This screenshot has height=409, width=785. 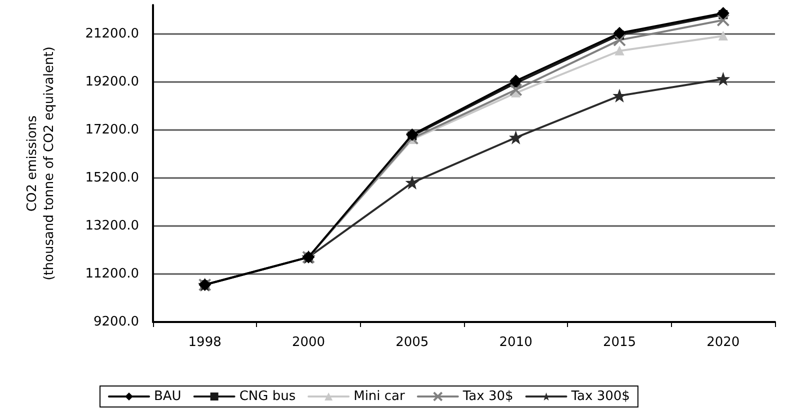 I want to click on x-tick-label: 2015, so click(x=619, y=342).